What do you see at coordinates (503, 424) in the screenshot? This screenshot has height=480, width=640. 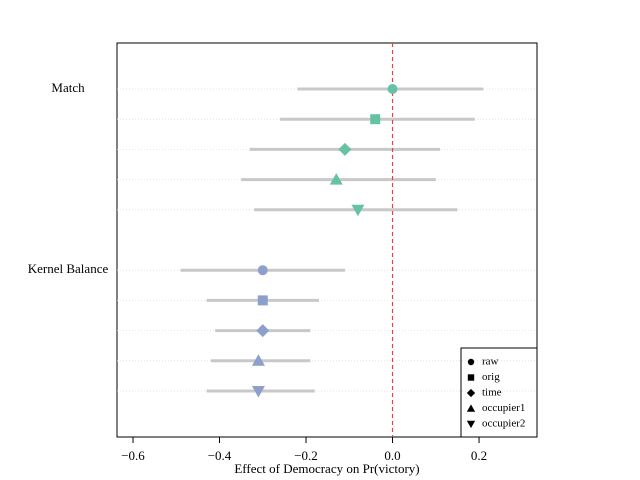 I see `legend-label: occupier2` at bounding box center [503, 424].